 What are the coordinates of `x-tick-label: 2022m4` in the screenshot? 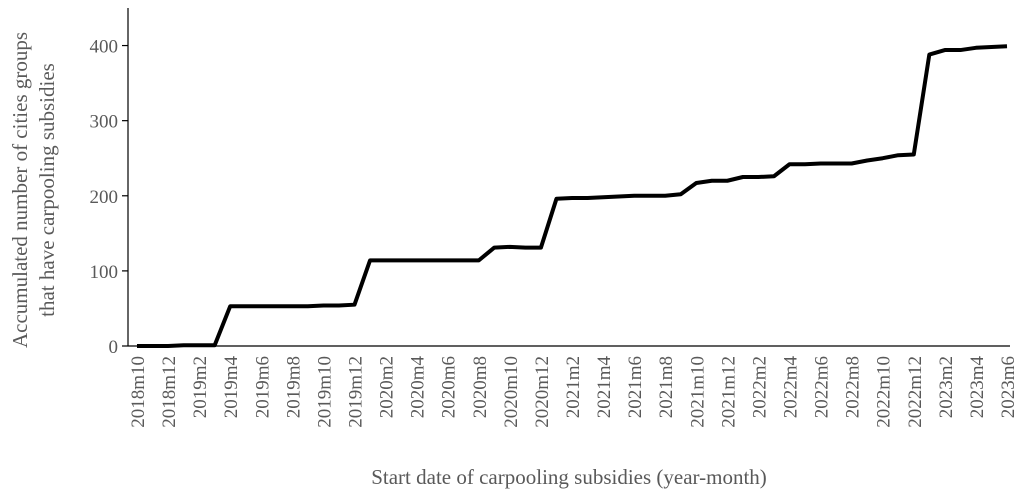 It's located at (791, 387).